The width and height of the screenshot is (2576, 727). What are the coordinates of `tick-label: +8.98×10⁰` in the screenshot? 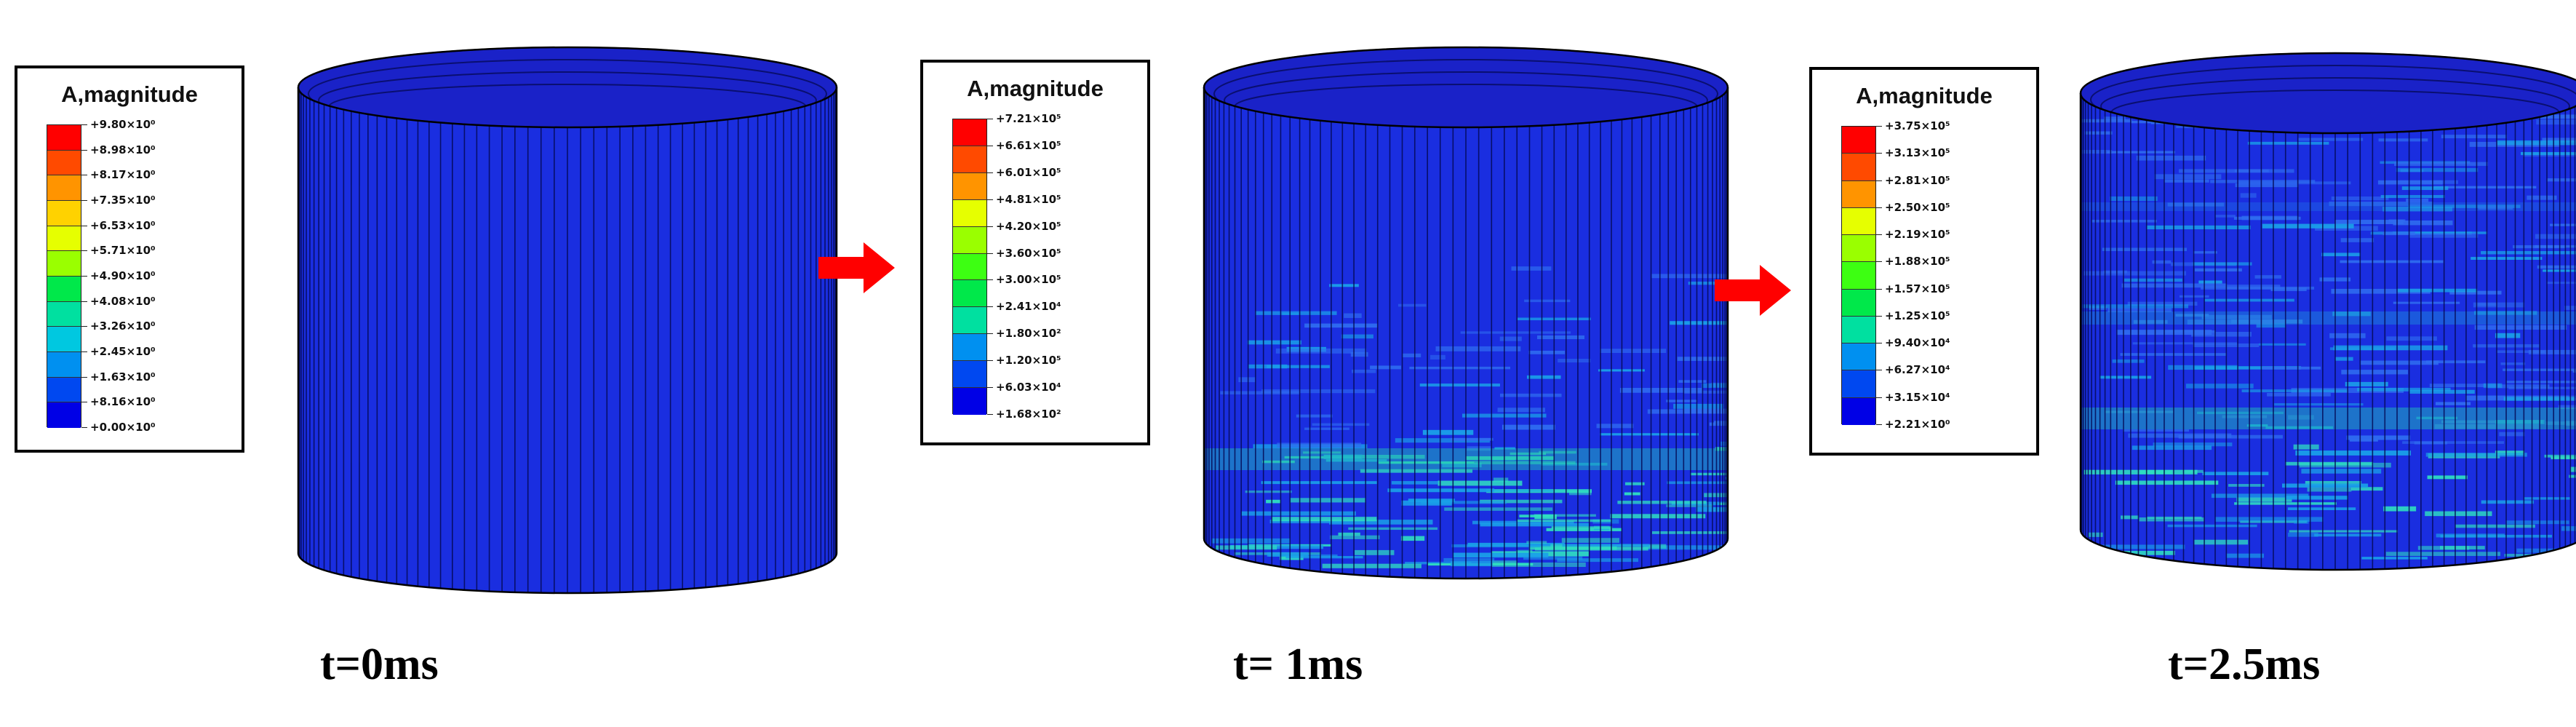 It's located at (118, 149).